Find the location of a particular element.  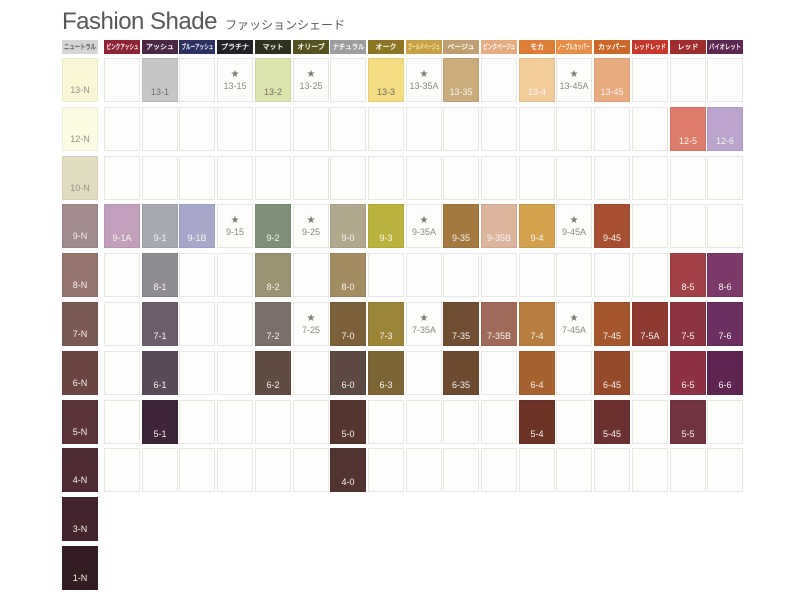

recommended-shade-cell: ★ 13-35A is located at coordinates (424, 80).